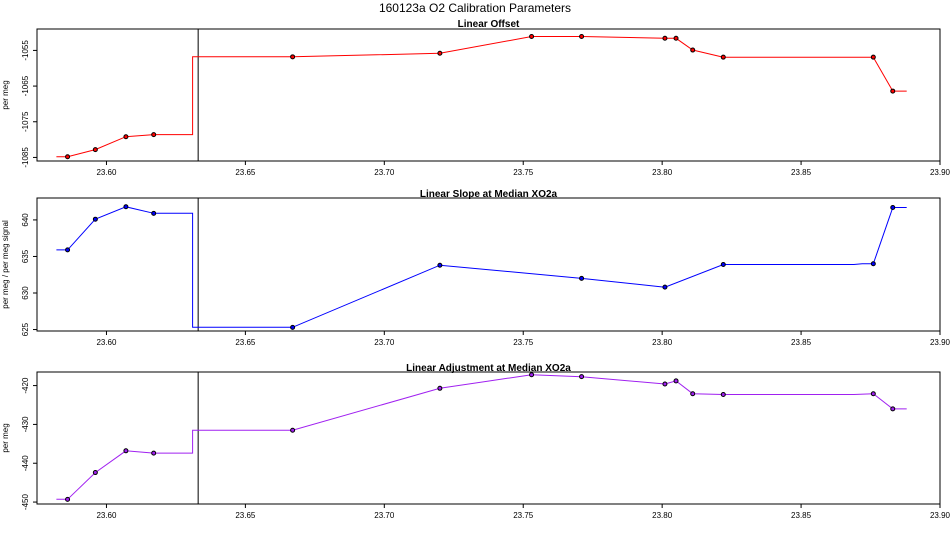  Describe the element at coordinates (25, 50) in the screenshot. I see `y-tick-label: -1055` at that location.